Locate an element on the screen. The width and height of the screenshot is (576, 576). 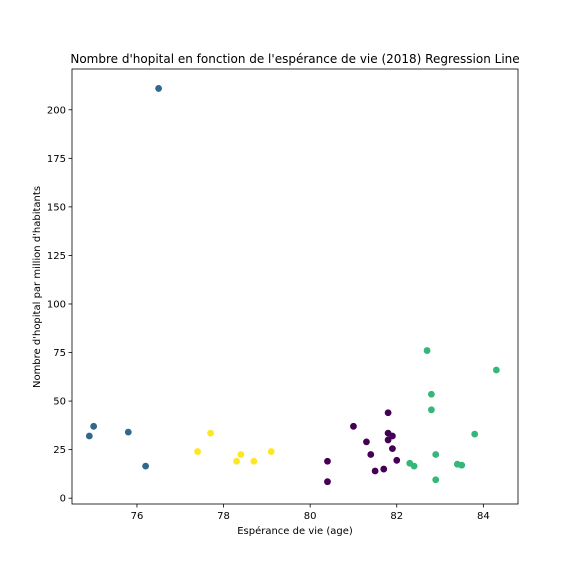
x-tick-label: 78 is located at coordinates (223, 516).